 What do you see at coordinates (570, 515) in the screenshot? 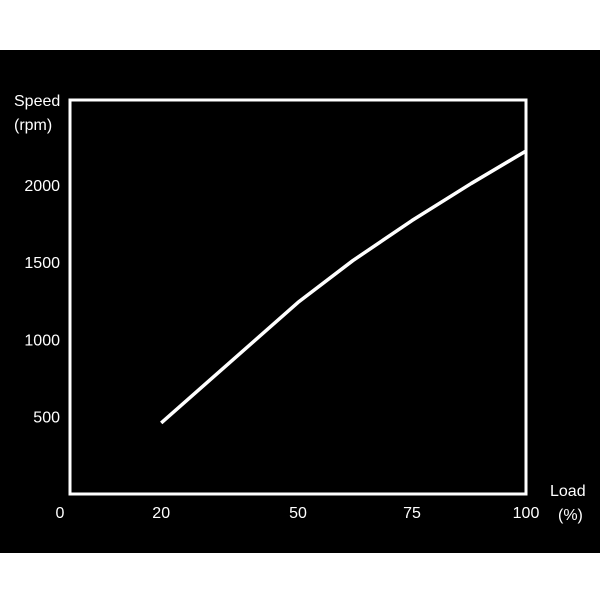
I see `x-axis-label-line2: (%)` at bounding box center [570, 515].